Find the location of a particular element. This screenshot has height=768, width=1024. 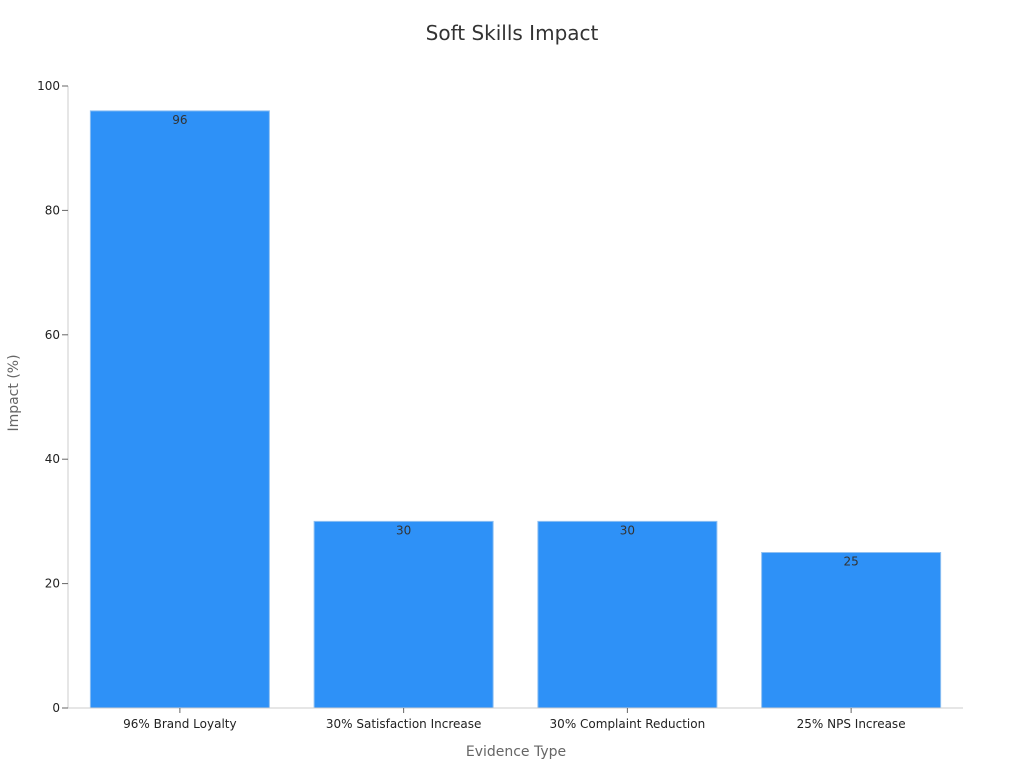

data-label-0: 96 is located at coordinates (179, 120).